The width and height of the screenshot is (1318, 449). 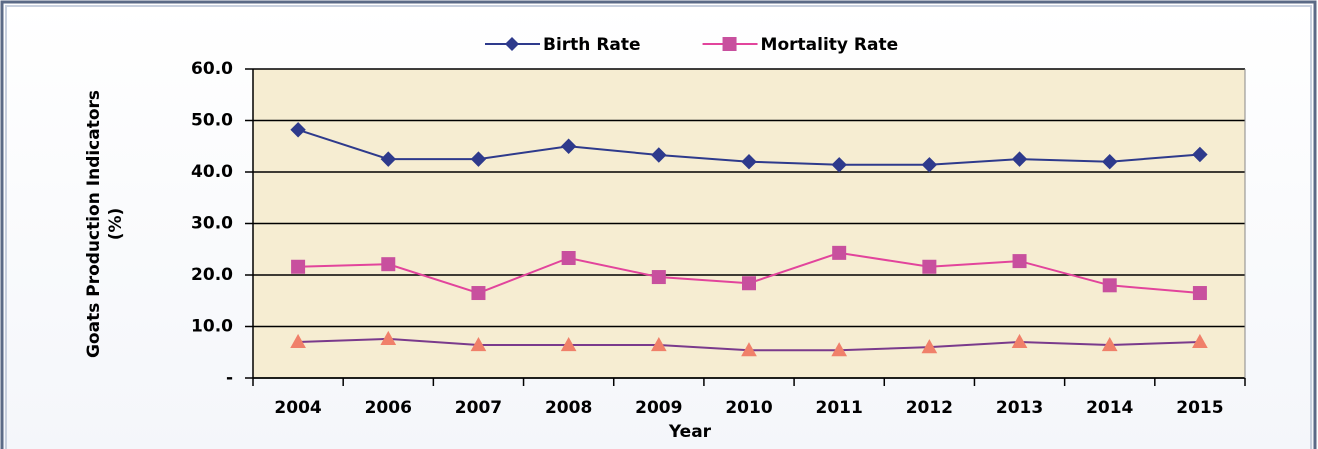 I want to click on x-tick-label: 2007, so click(x=478, y=408).